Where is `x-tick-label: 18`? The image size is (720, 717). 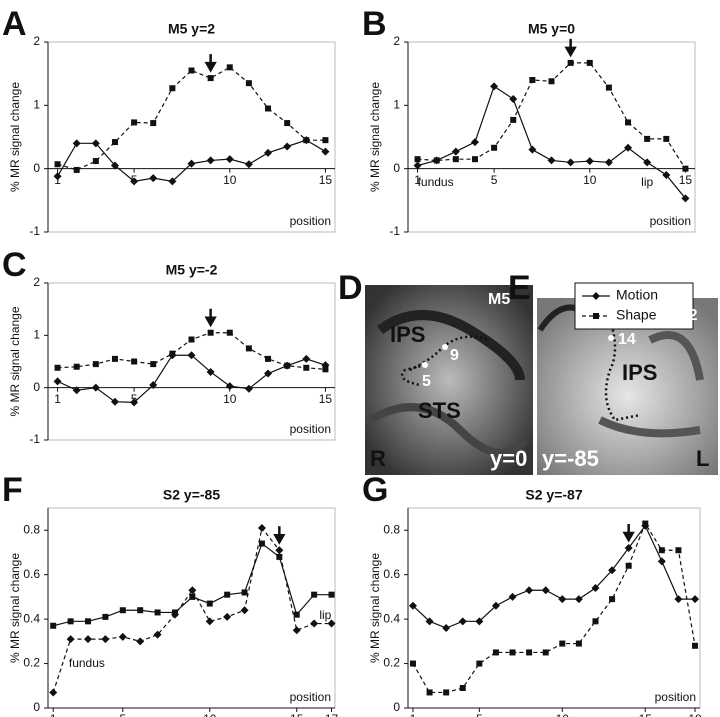 x-tick-label: 18 is located at coordinates (695, 714).